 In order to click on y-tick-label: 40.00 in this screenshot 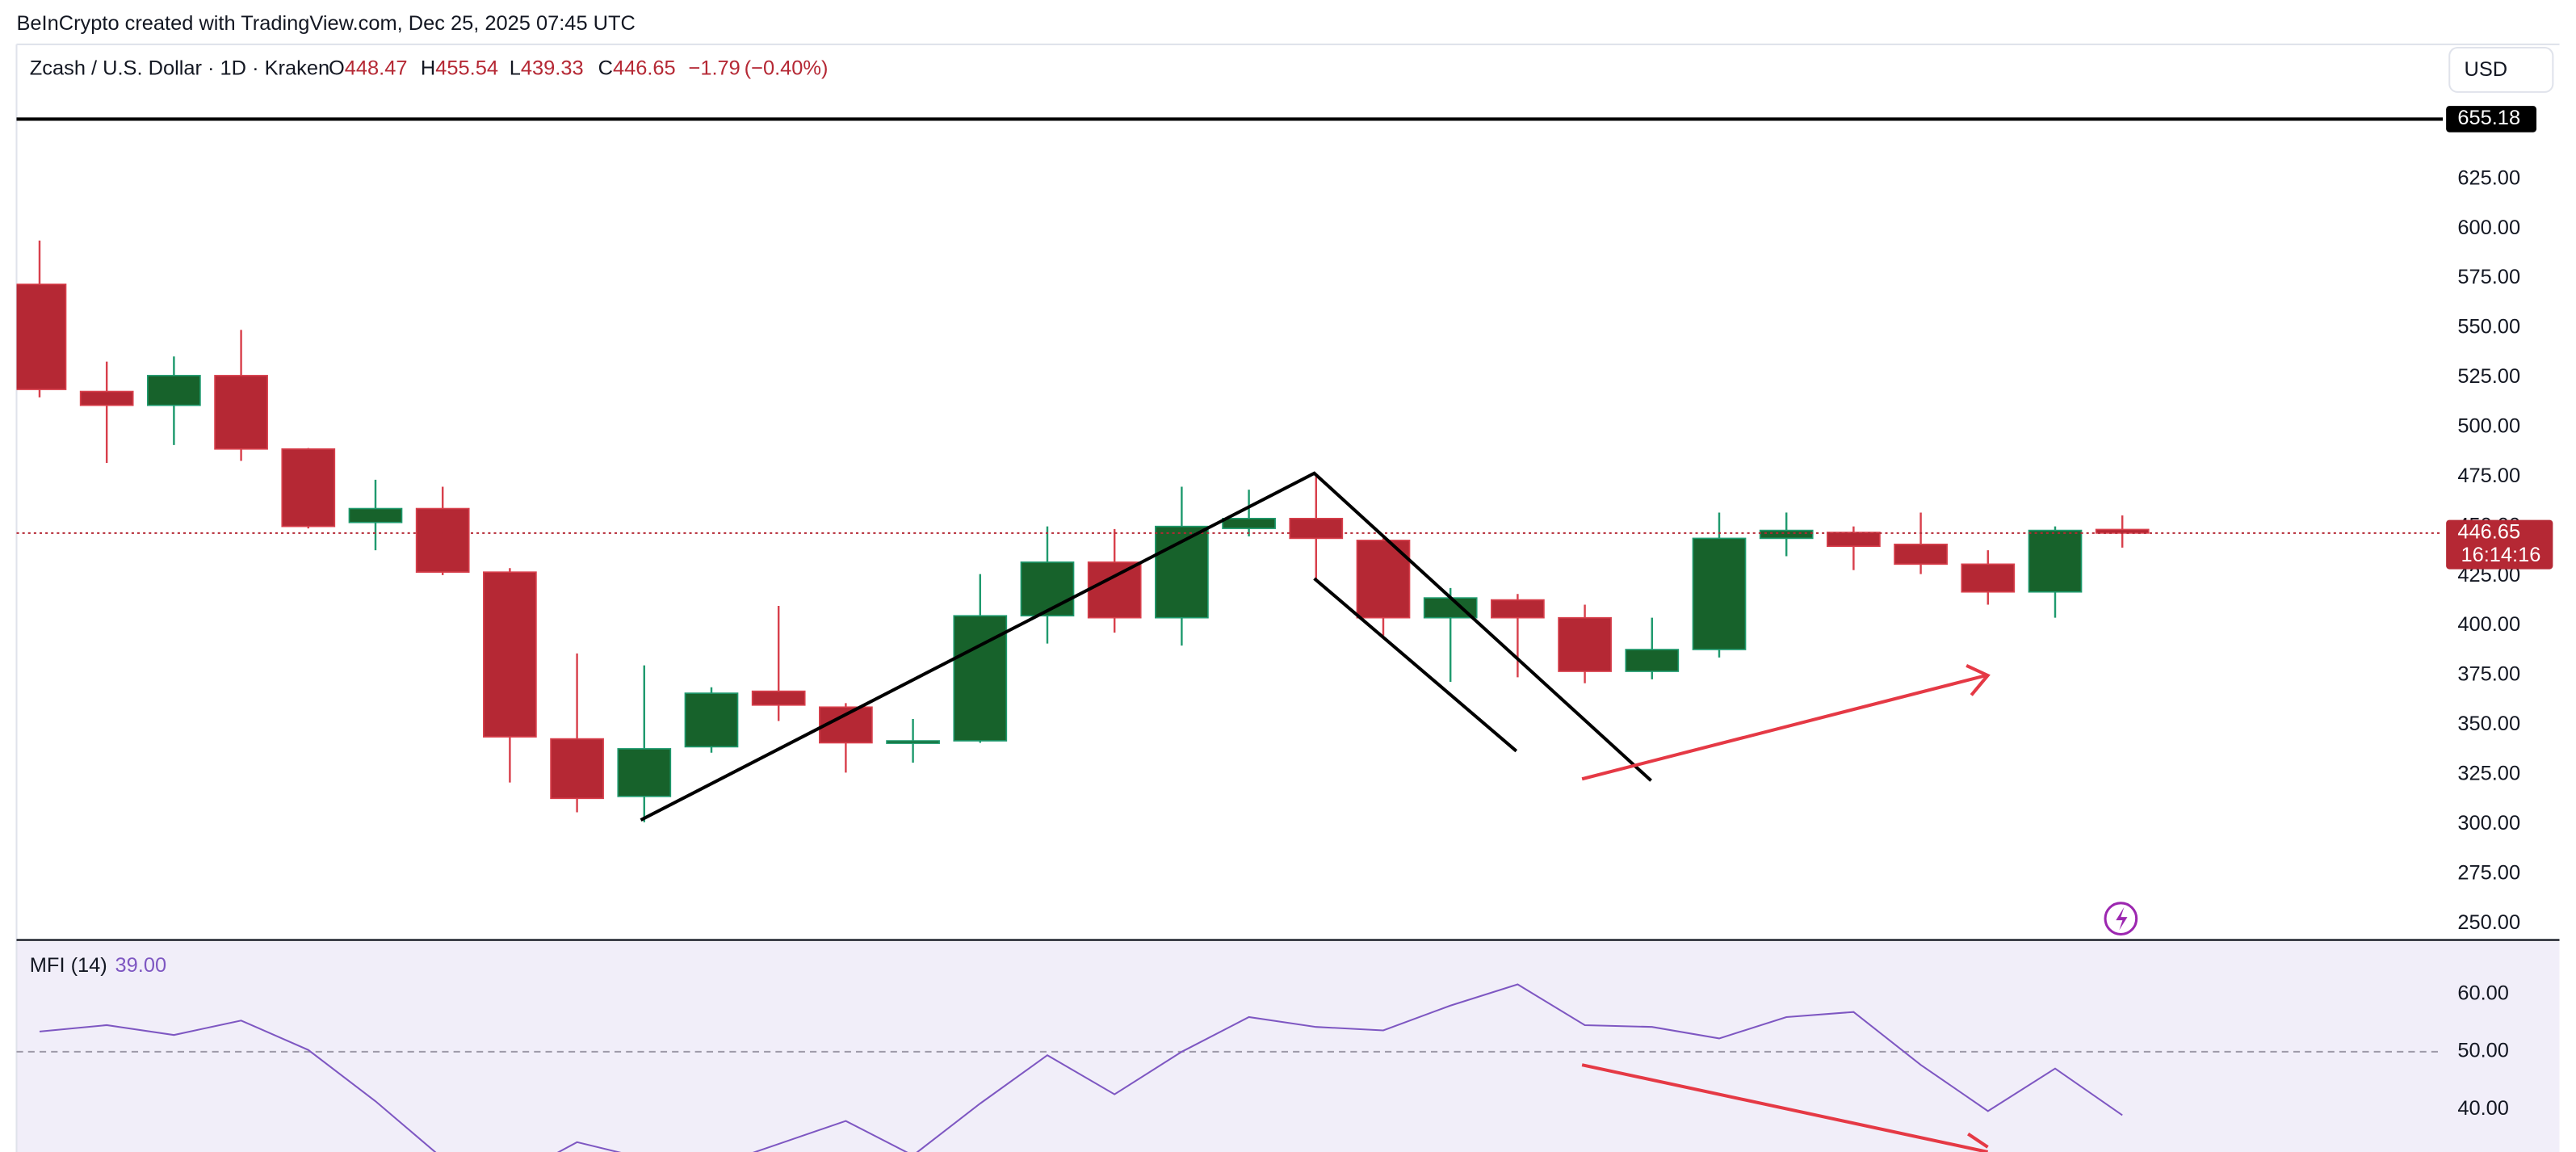, I will do `click(2483, 1108)`.